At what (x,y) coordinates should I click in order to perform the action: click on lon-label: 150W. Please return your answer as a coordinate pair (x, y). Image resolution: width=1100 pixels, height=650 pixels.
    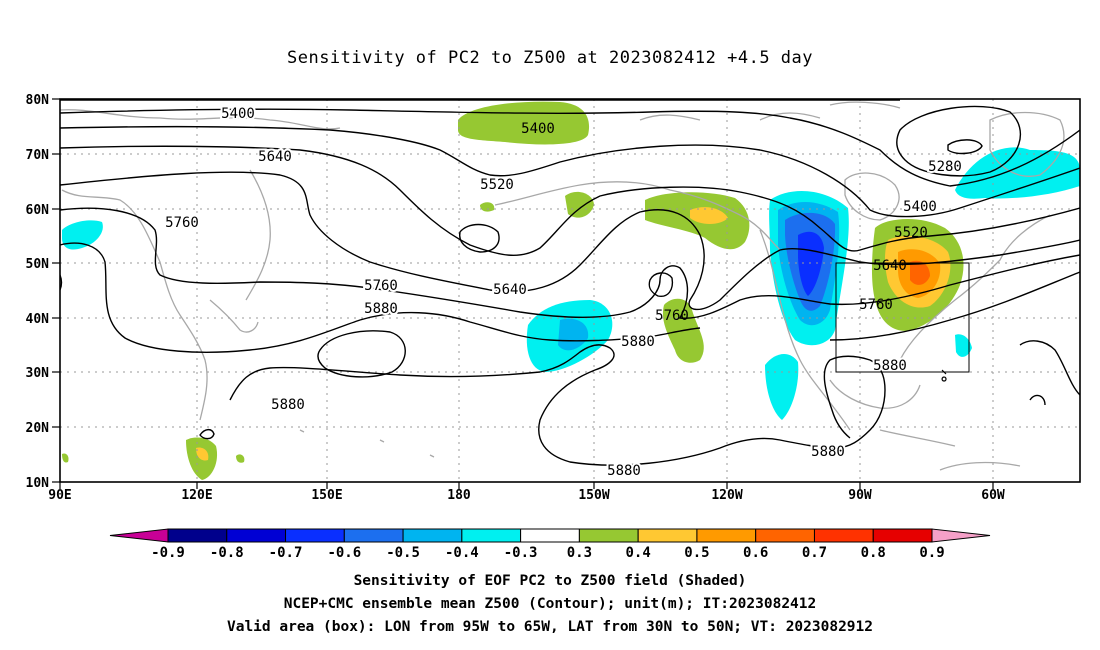
    Looking at the image, I should click on (593, 495).